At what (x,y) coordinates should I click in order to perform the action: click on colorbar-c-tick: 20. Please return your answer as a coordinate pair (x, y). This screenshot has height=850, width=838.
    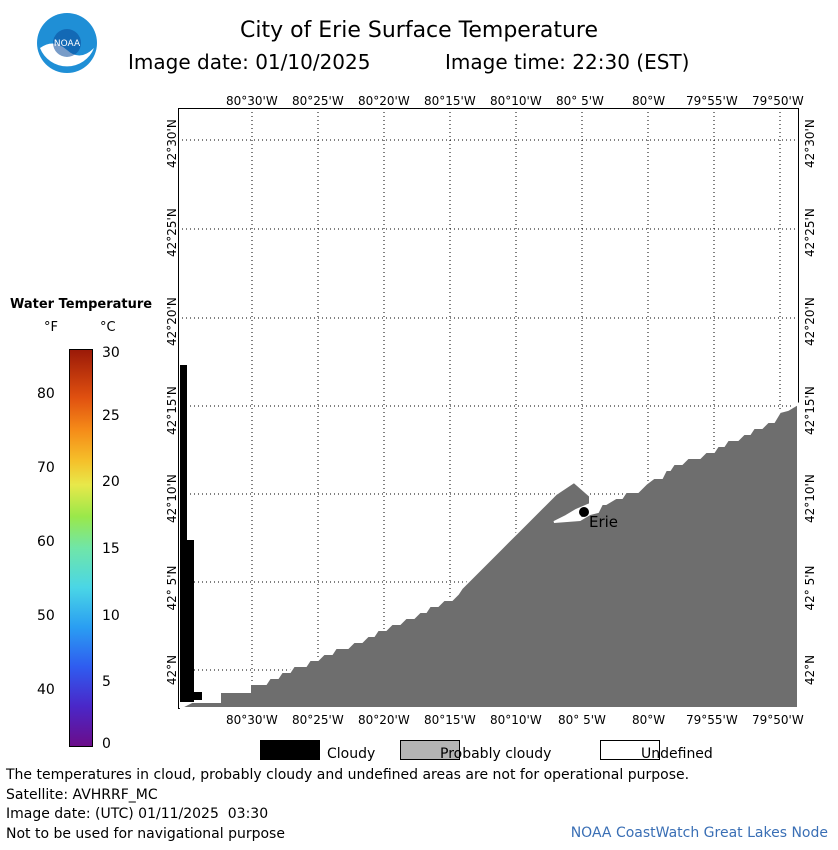
    Looking at the image, I should click on (111, 482).